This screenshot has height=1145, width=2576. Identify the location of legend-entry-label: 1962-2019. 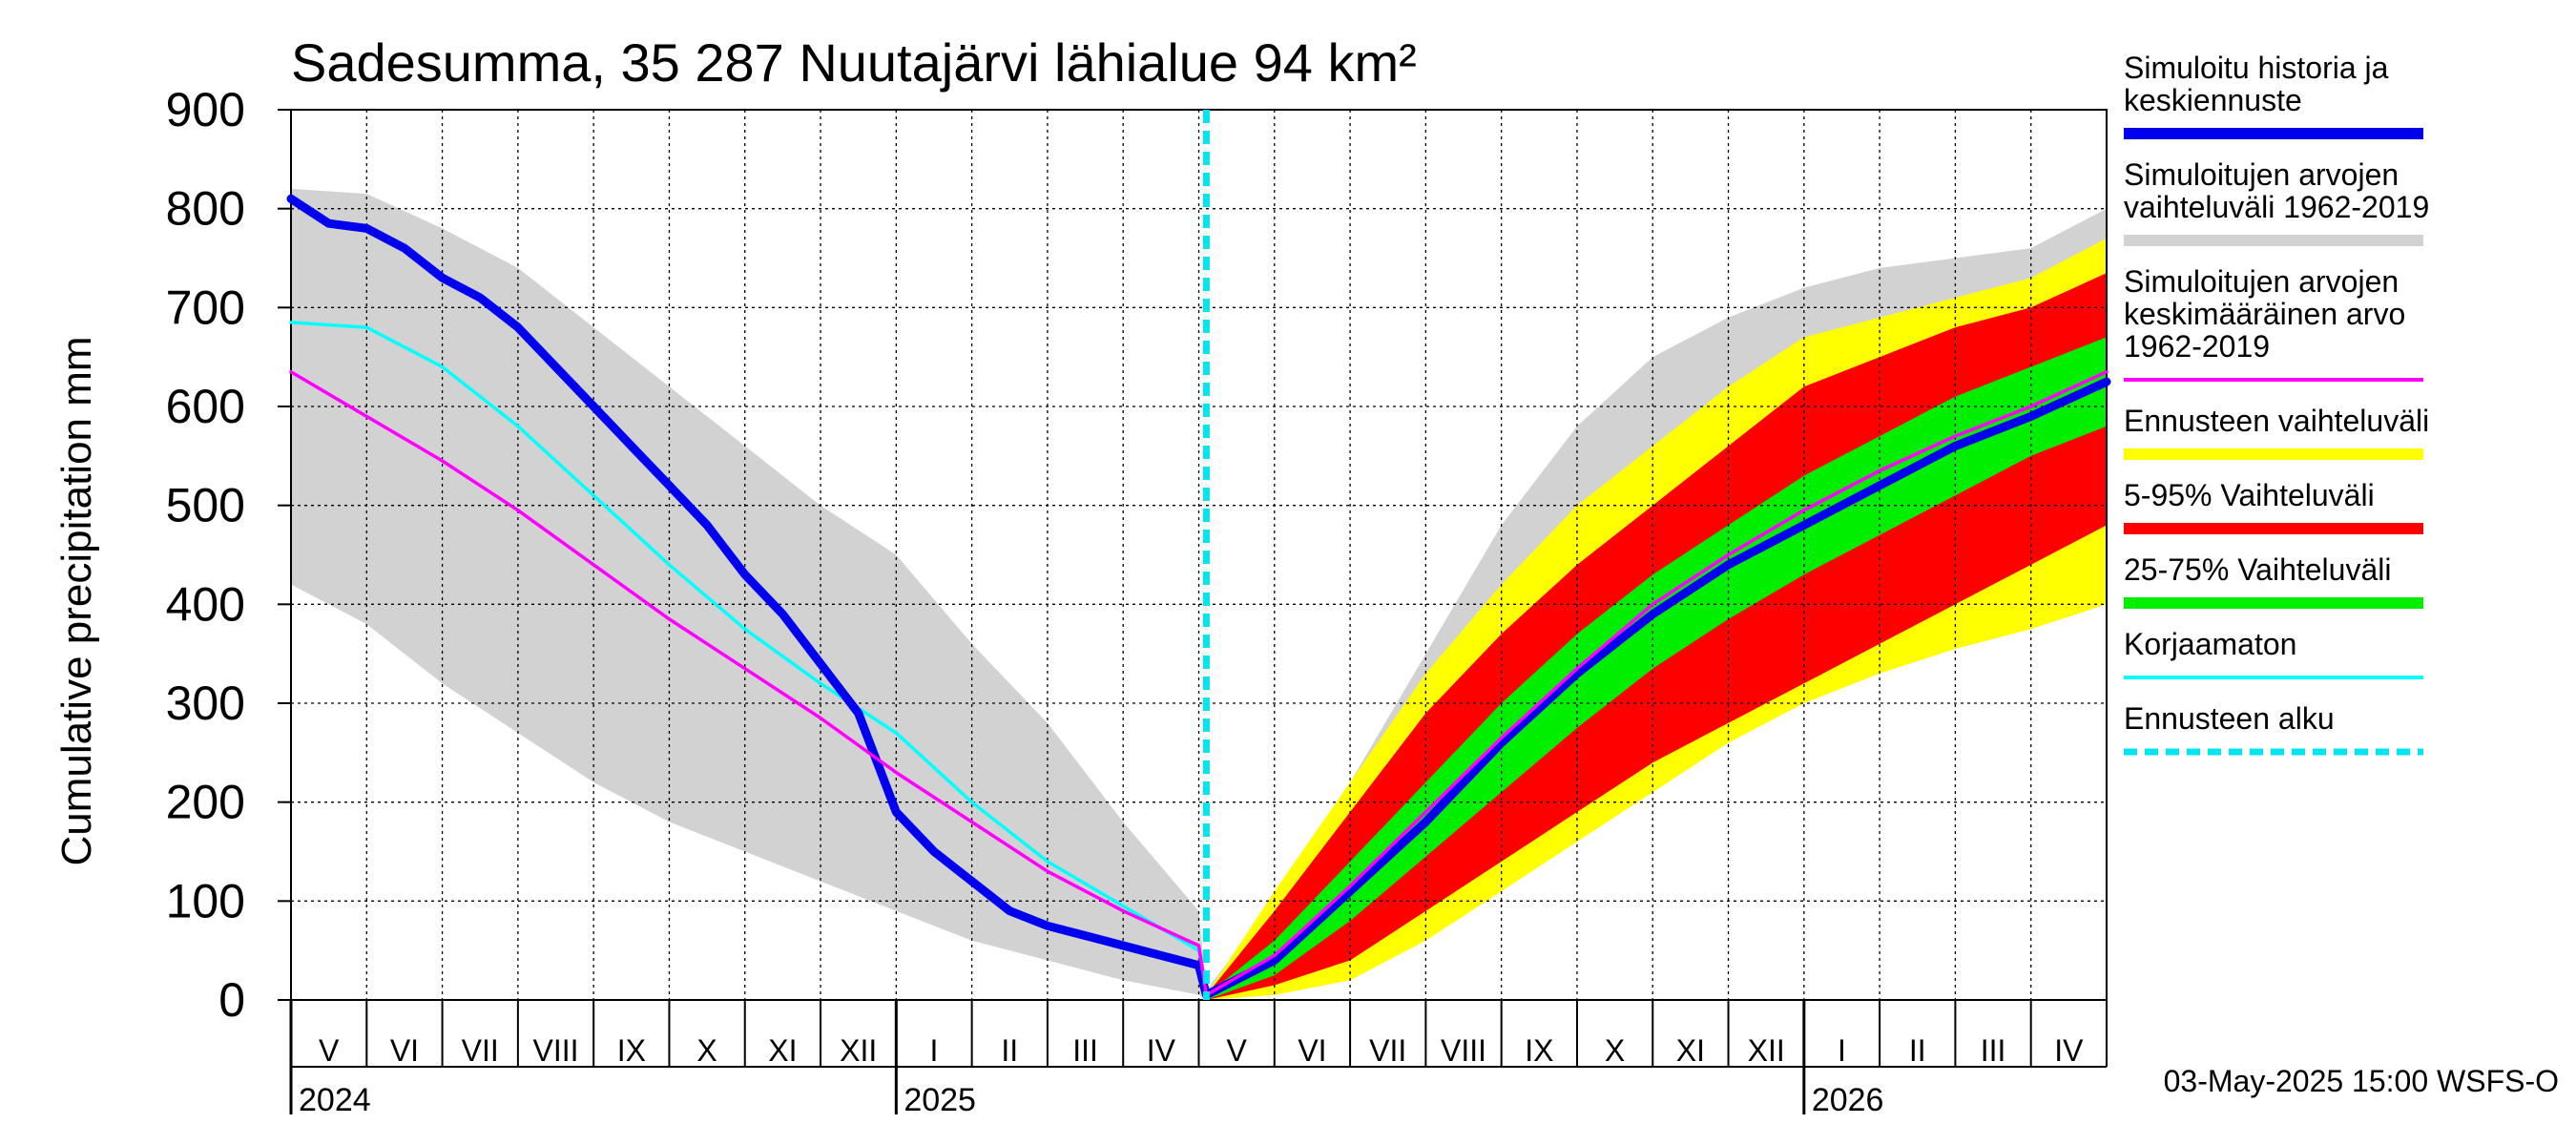
(2197, 347).